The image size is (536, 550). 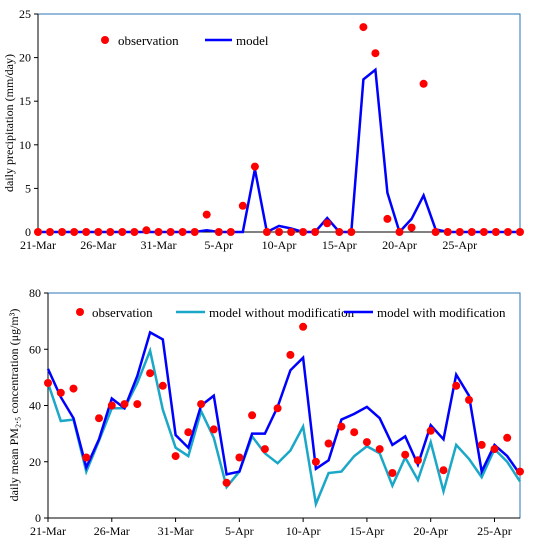 I want to click on pm25-x-tick-label: 20-Apr, so click(x=430, y=531).